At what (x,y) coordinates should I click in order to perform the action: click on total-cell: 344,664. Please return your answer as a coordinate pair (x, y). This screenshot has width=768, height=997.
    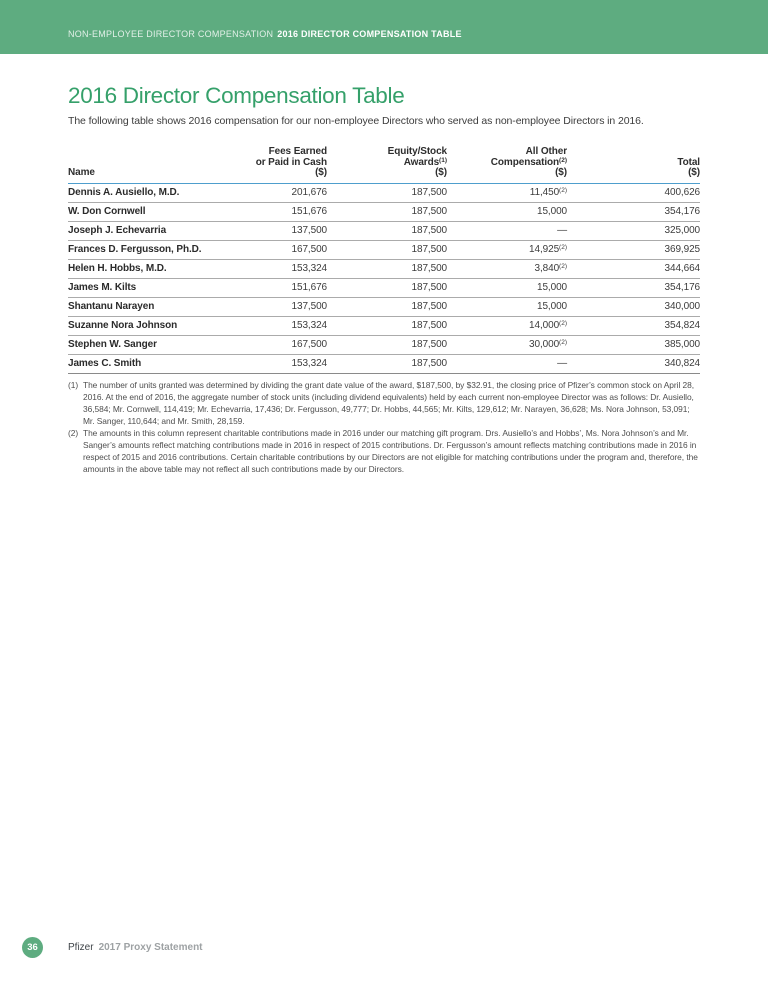
    Looking at the image, I should click on (633, 269).